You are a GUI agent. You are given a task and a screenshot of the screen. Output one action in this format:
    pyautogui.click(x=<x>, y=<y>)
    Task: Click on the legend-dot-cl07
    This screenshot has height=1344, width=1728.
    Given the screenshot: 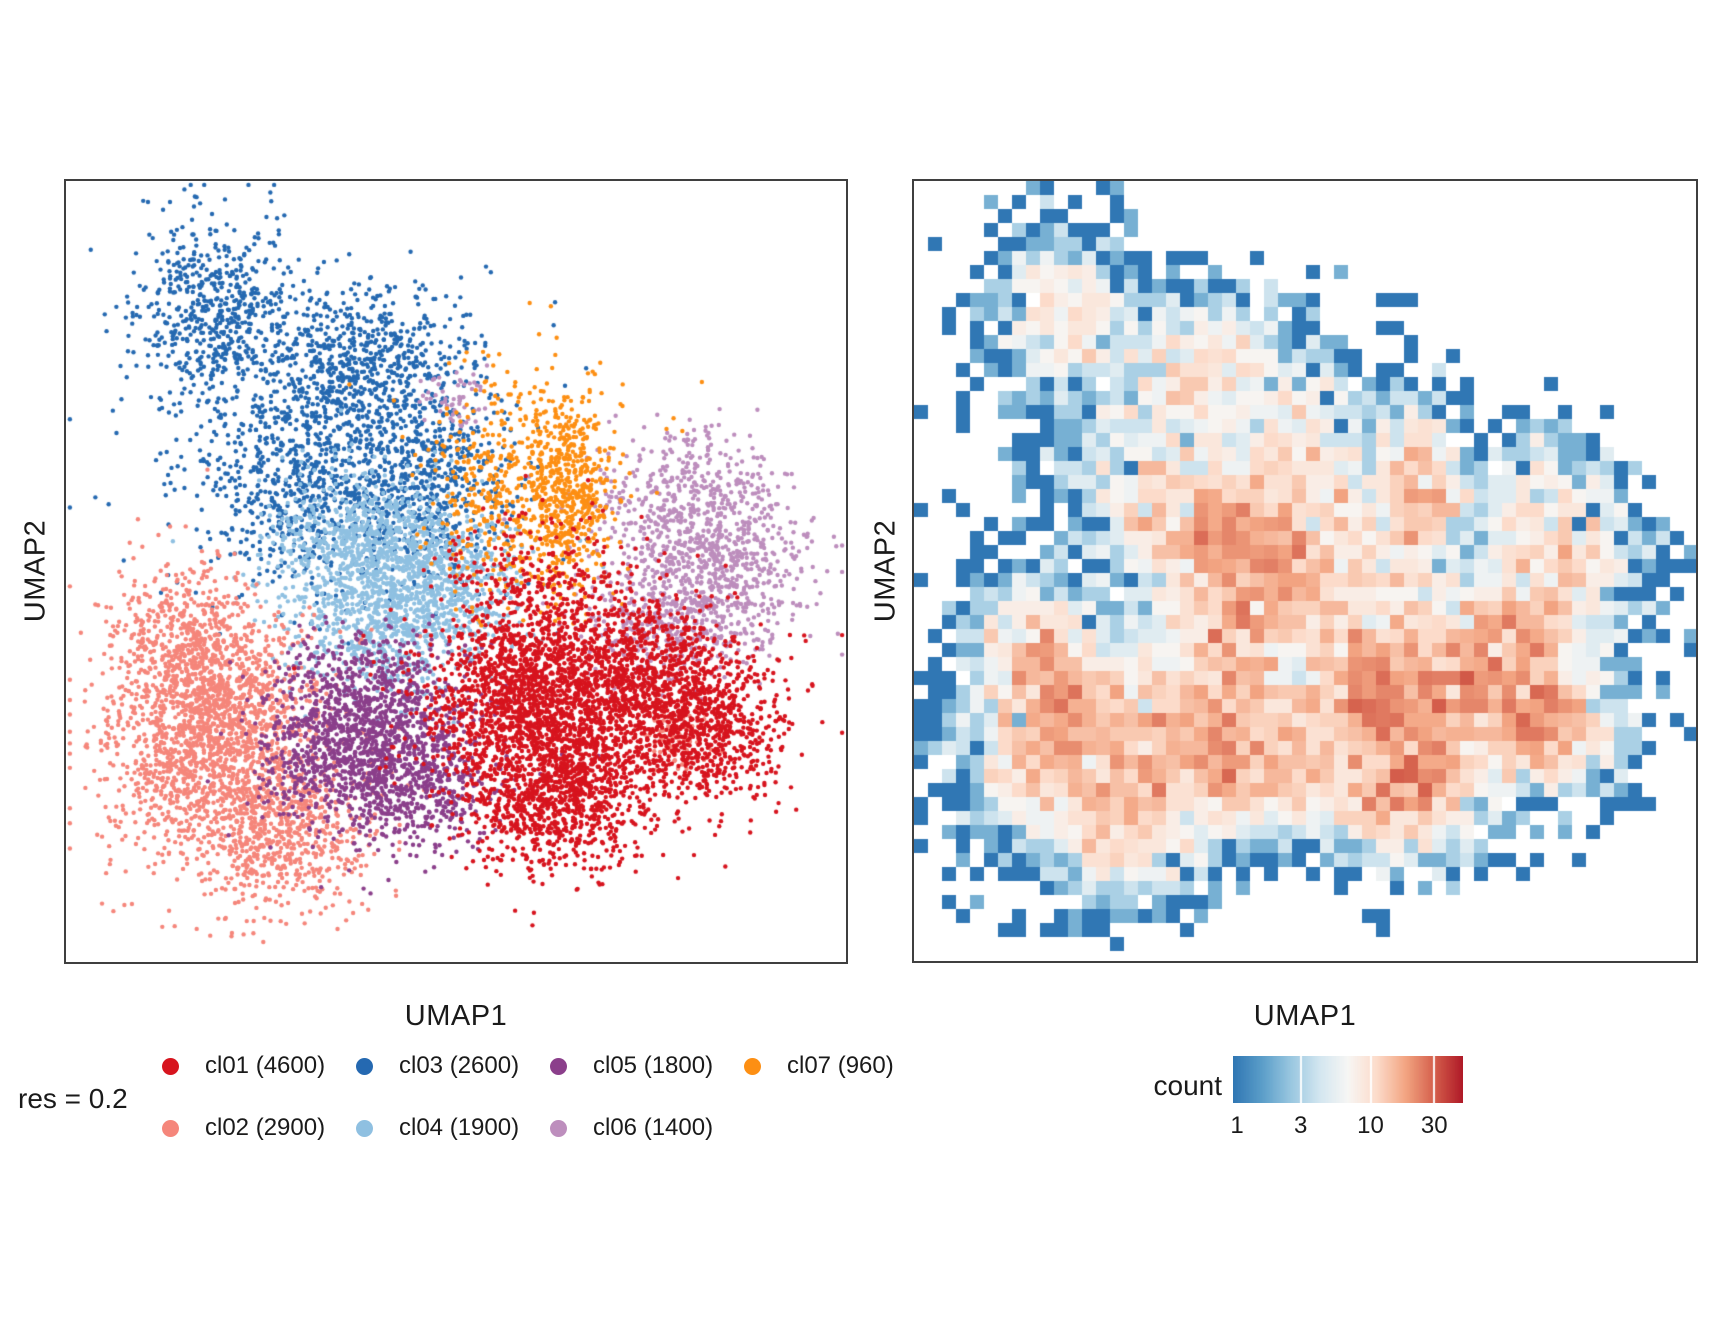 What is the action you would take?
    pyautogui.click(x=752, y=1066)
    